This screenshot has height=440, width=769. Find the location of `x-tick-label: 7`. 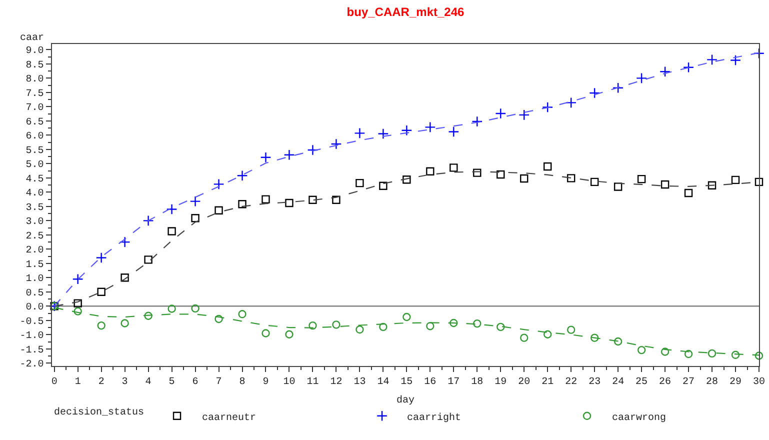

x-tick-label: 7 is located at coordinates (219, 382).